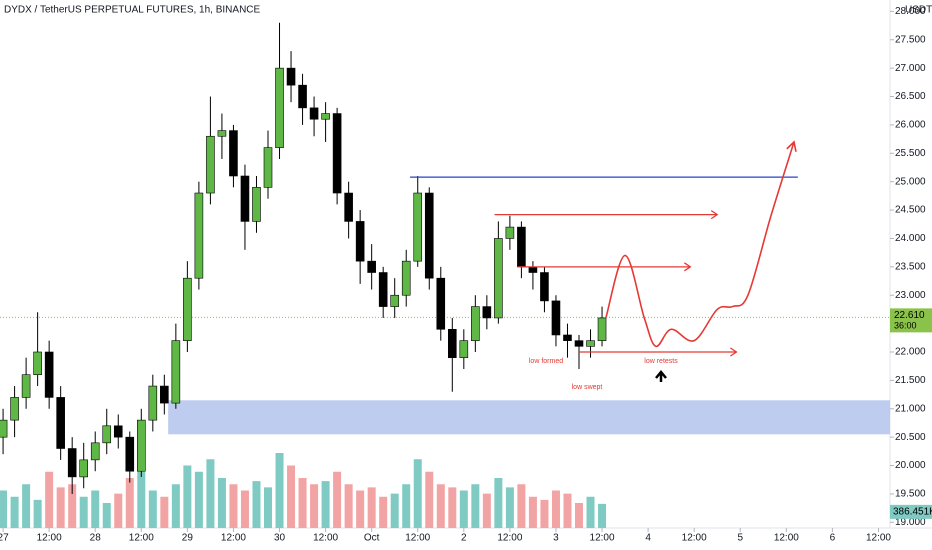  I want to click on y-tick-label: 26.000, so click(910, 125).